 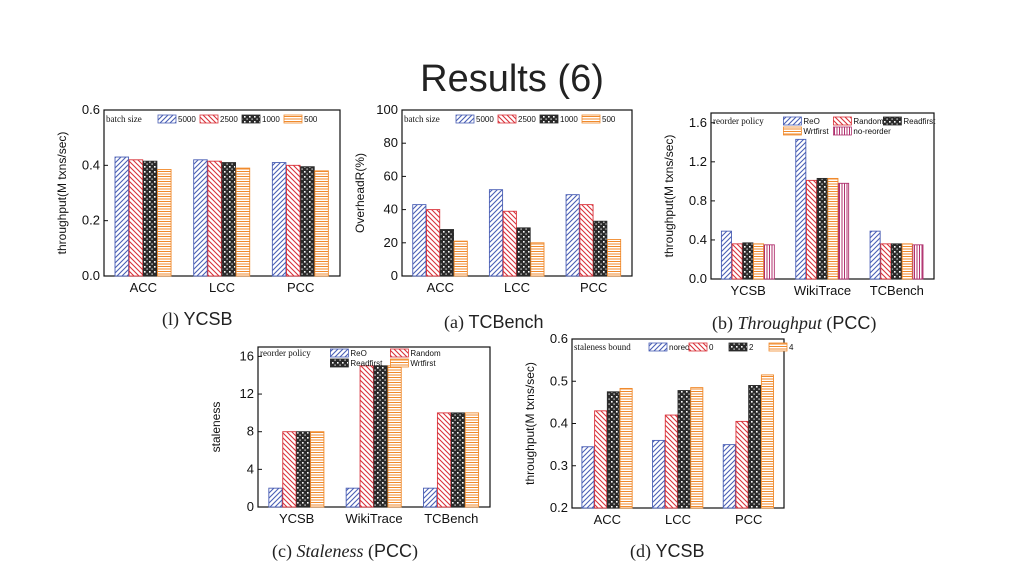 I want to click on y-tick-label: 100, so click(x=387, y=109).